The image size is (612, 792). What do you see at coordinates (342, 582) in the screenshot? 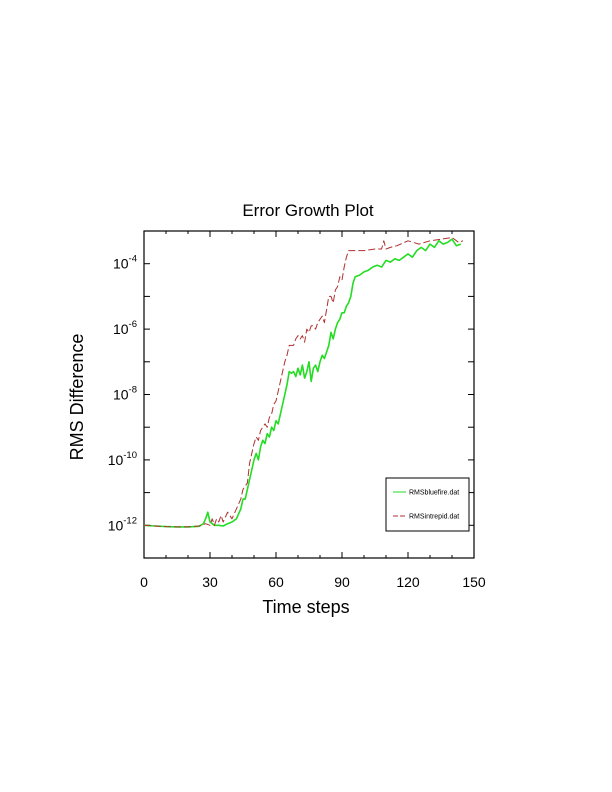
I see `x-tick-label: 90` at bounding box center [342, 582].